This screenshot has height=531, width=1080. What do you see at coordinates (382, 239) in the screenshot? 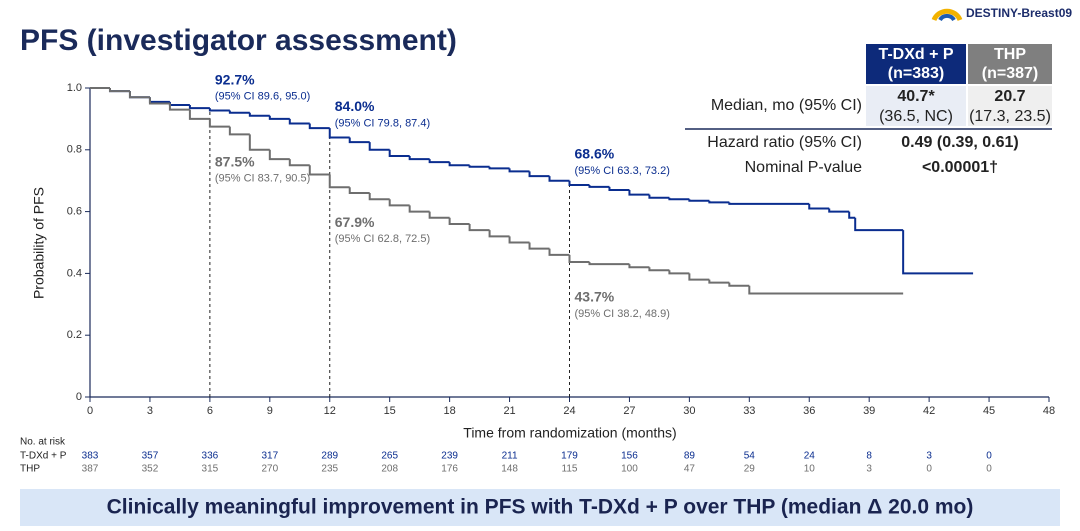
I see `landmark-ci: (95% CI 62.8, 72.5)` at bounding box center [382, 239].